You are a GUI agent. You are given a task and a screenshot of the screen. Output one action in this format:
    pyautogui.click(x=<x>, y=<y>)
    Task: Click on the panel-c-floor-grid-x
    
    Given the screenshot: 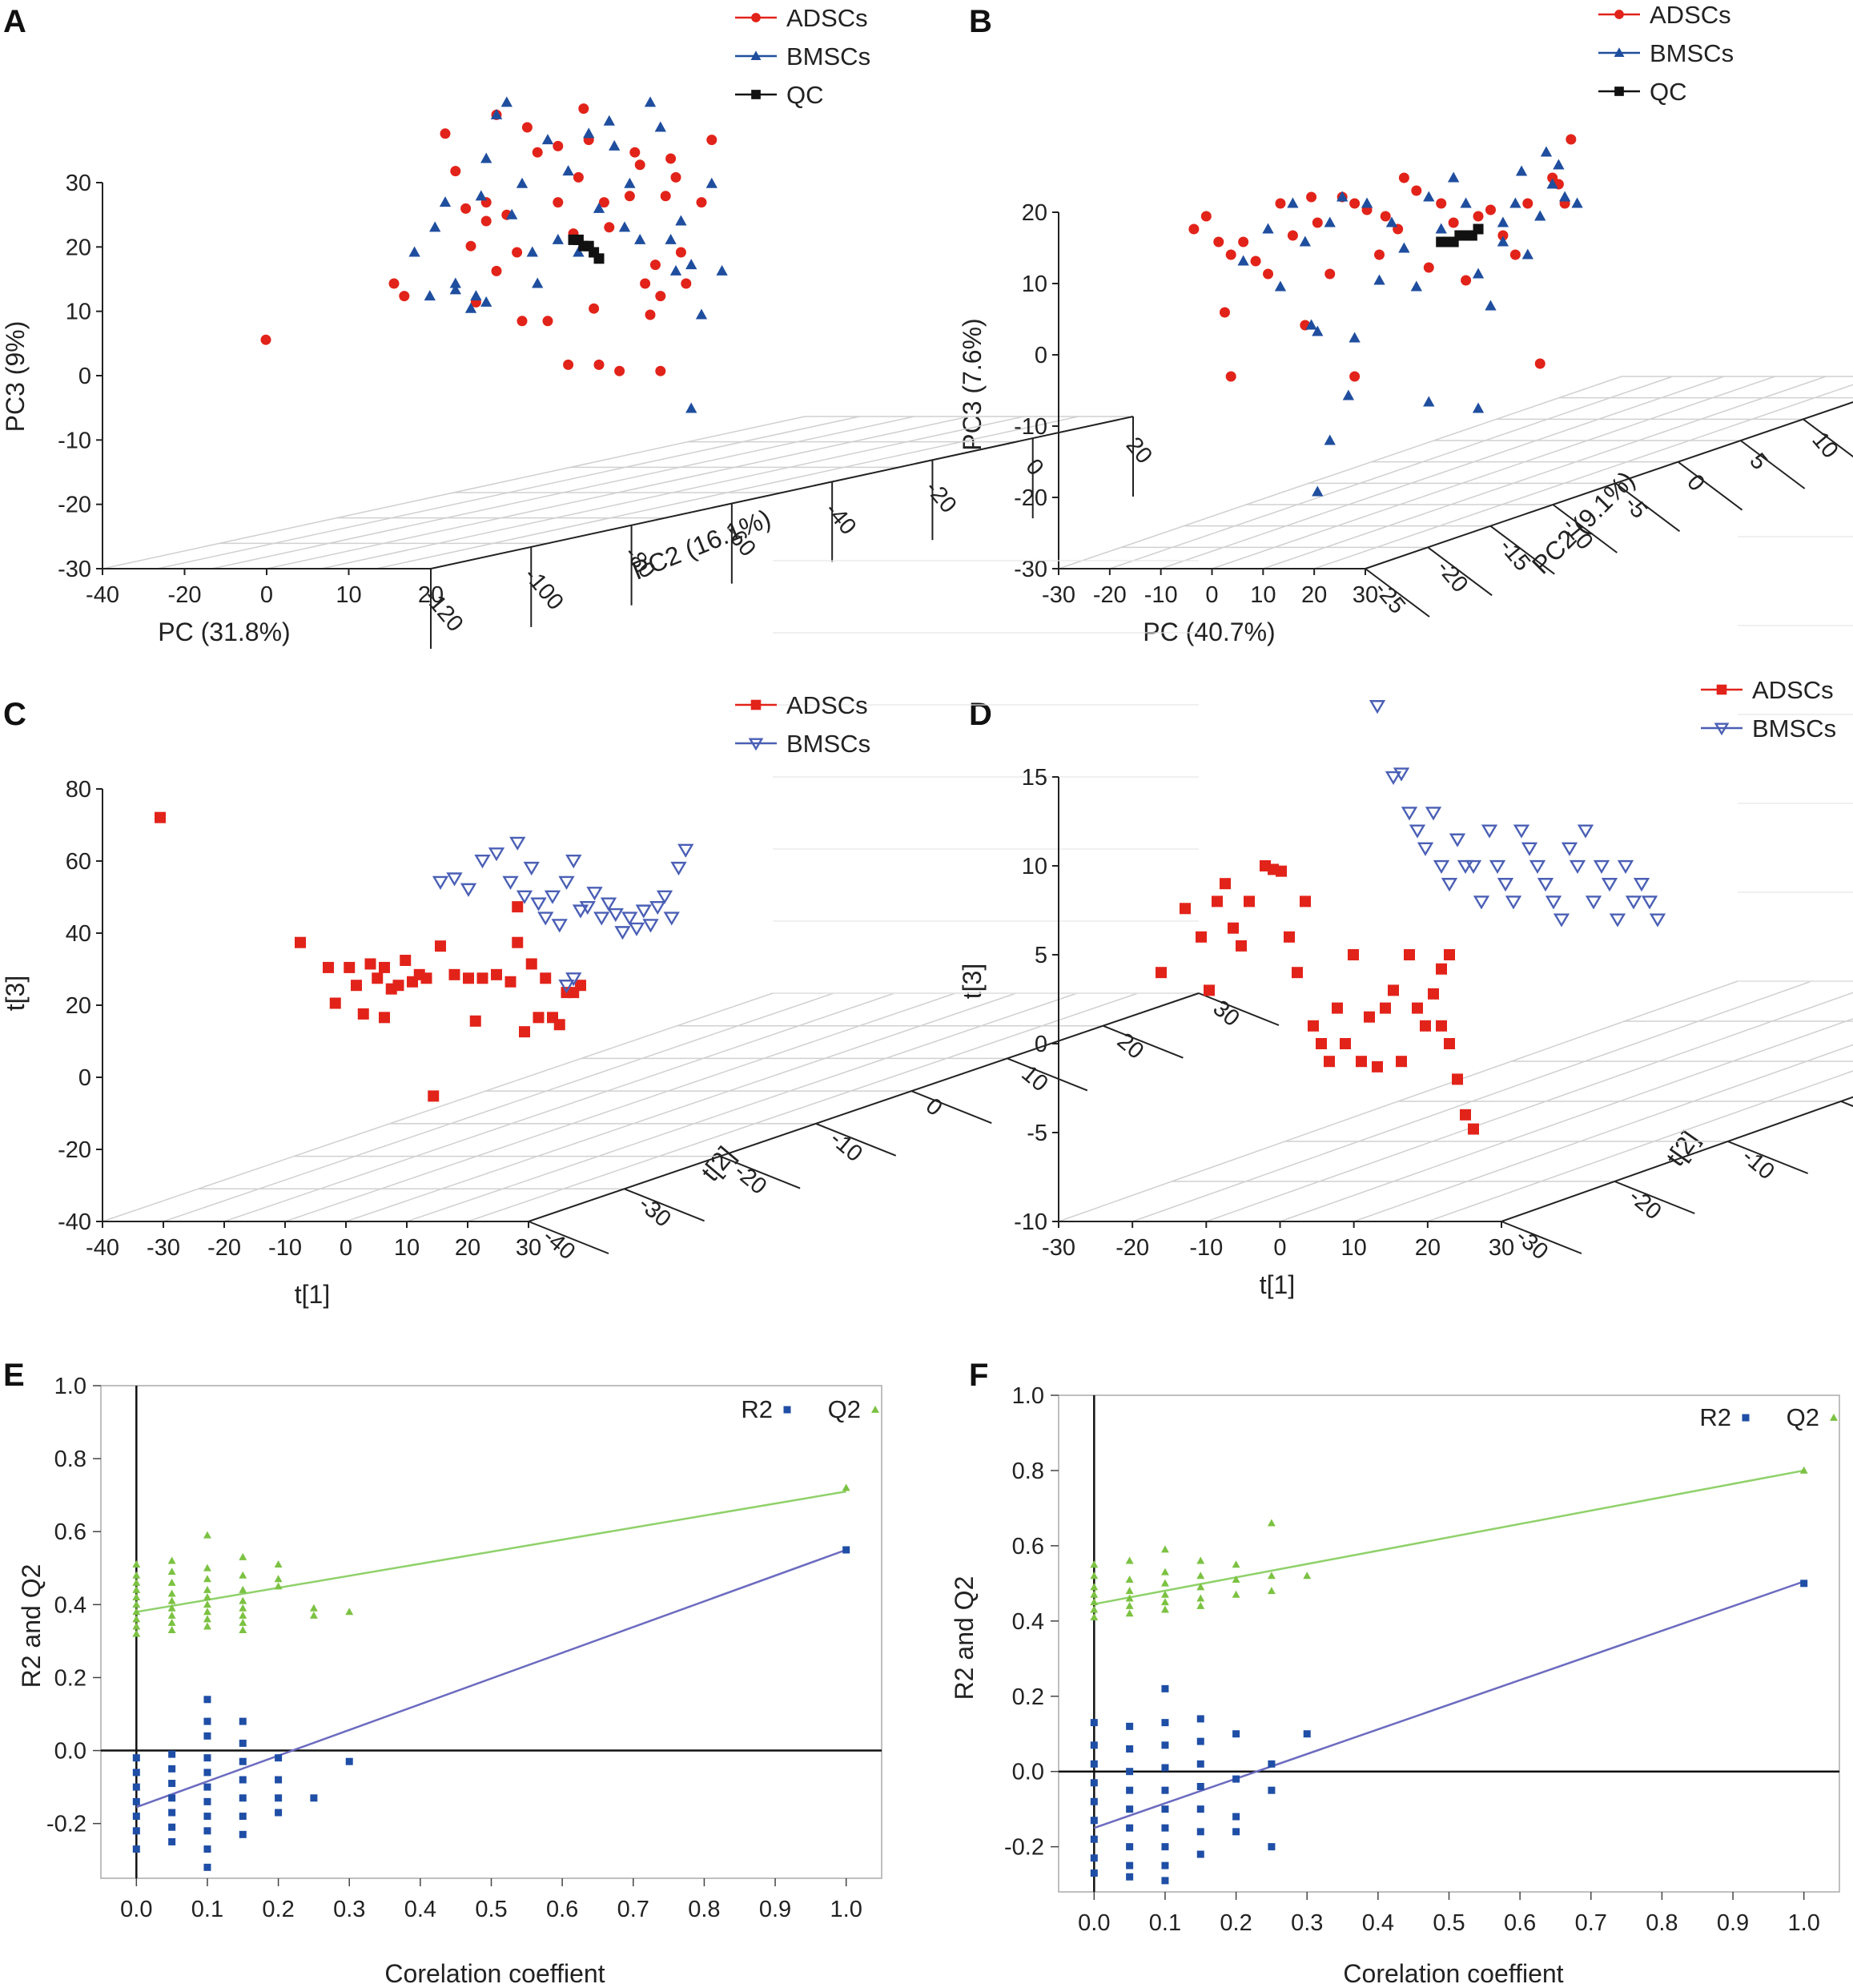 What is the action you would take?
    pyautogui.click(x=438, y=1107)
    